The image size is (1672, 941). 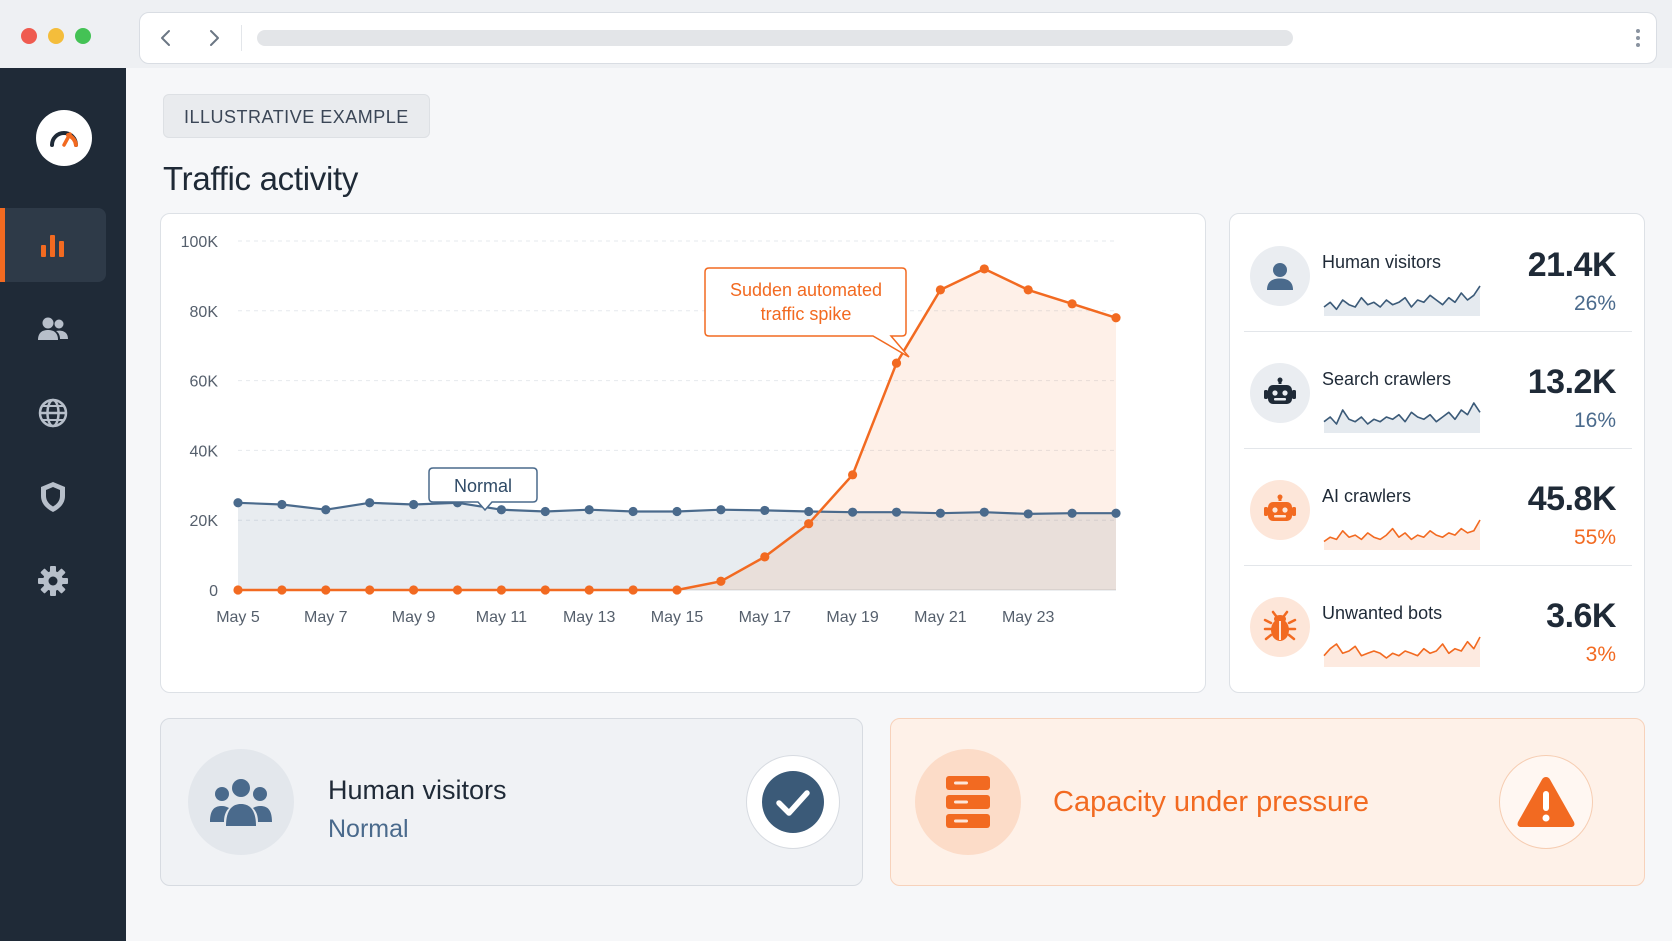 What do you see at coordinates (1382, 262) in the screenshot?
I see `stat-label: Human visitors` at bounding box center [1382, 262].